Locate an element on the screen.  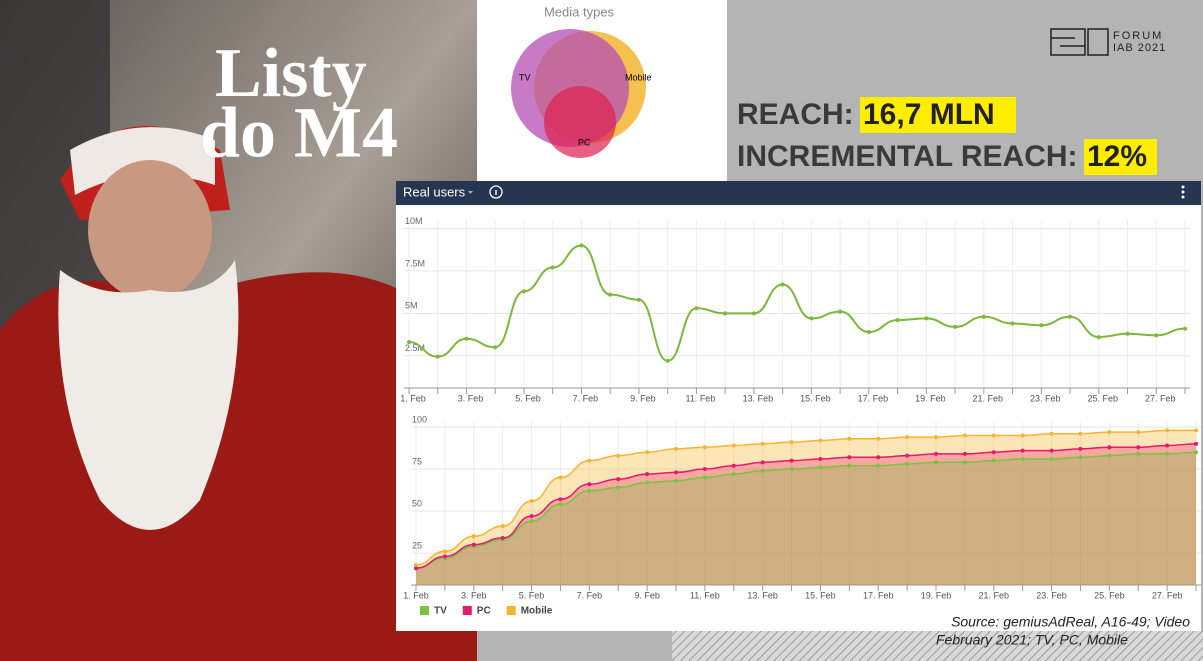
santa-face is located at coordinates (150, 230).